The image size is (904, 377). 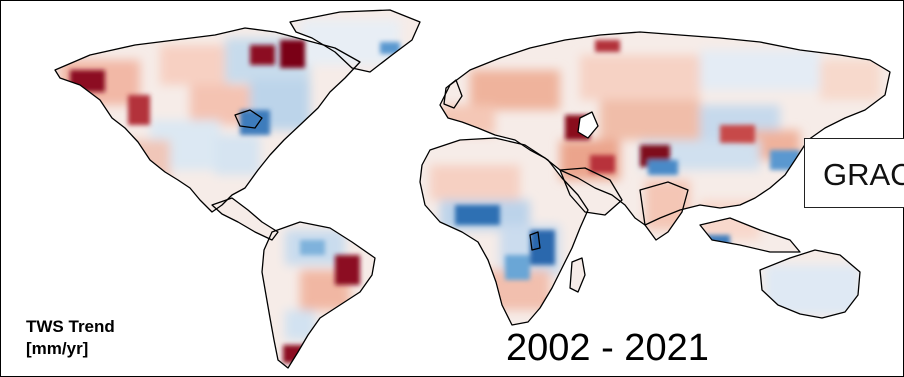 I want to click on variable-label-line2: [mm/yr], so click(x=57, y=348).